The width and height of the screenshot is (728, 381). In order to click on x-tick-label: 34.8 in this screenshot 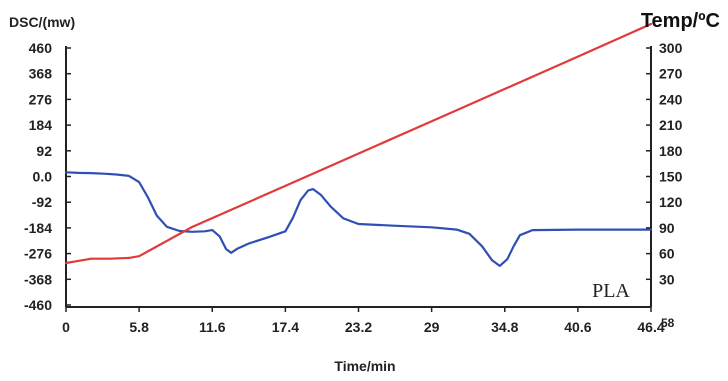, I will do `click(504, 327)`.